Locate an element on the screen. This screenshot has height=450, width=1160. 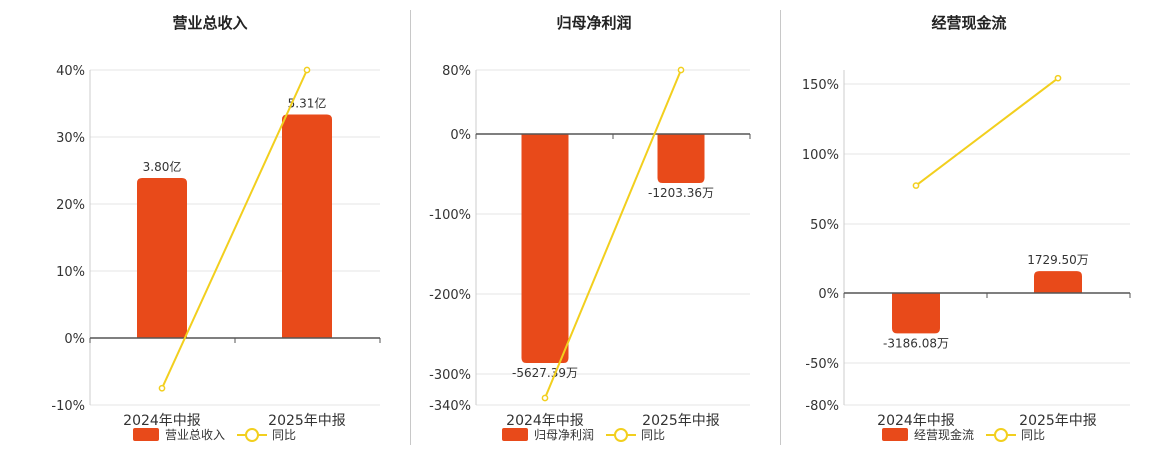
net-profit-chart-legend: 归母净利润 同比 is located at coordinates (583, 434).